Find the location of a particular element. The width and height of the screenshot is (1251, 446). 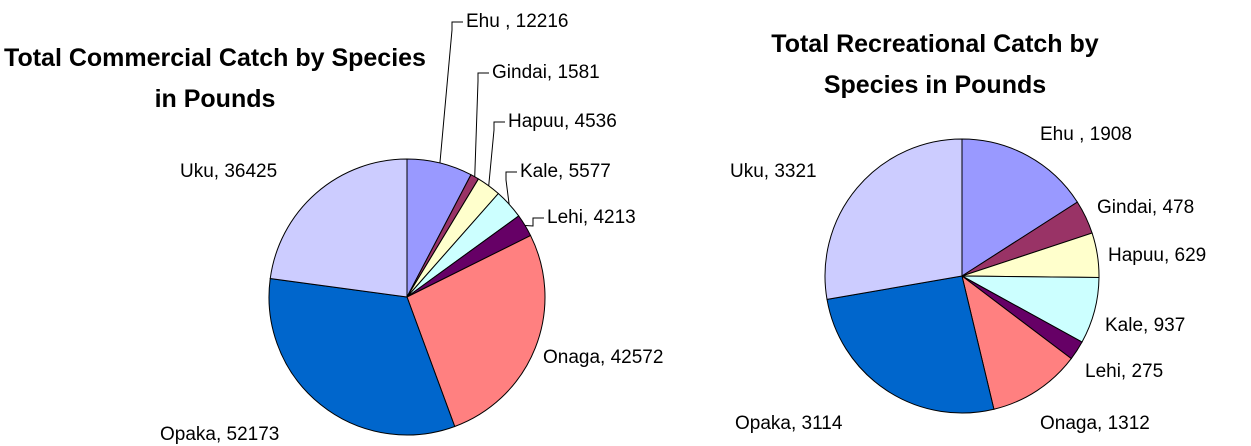

data-label: Ehu , 1908 is located at coordinates (1086, 134).